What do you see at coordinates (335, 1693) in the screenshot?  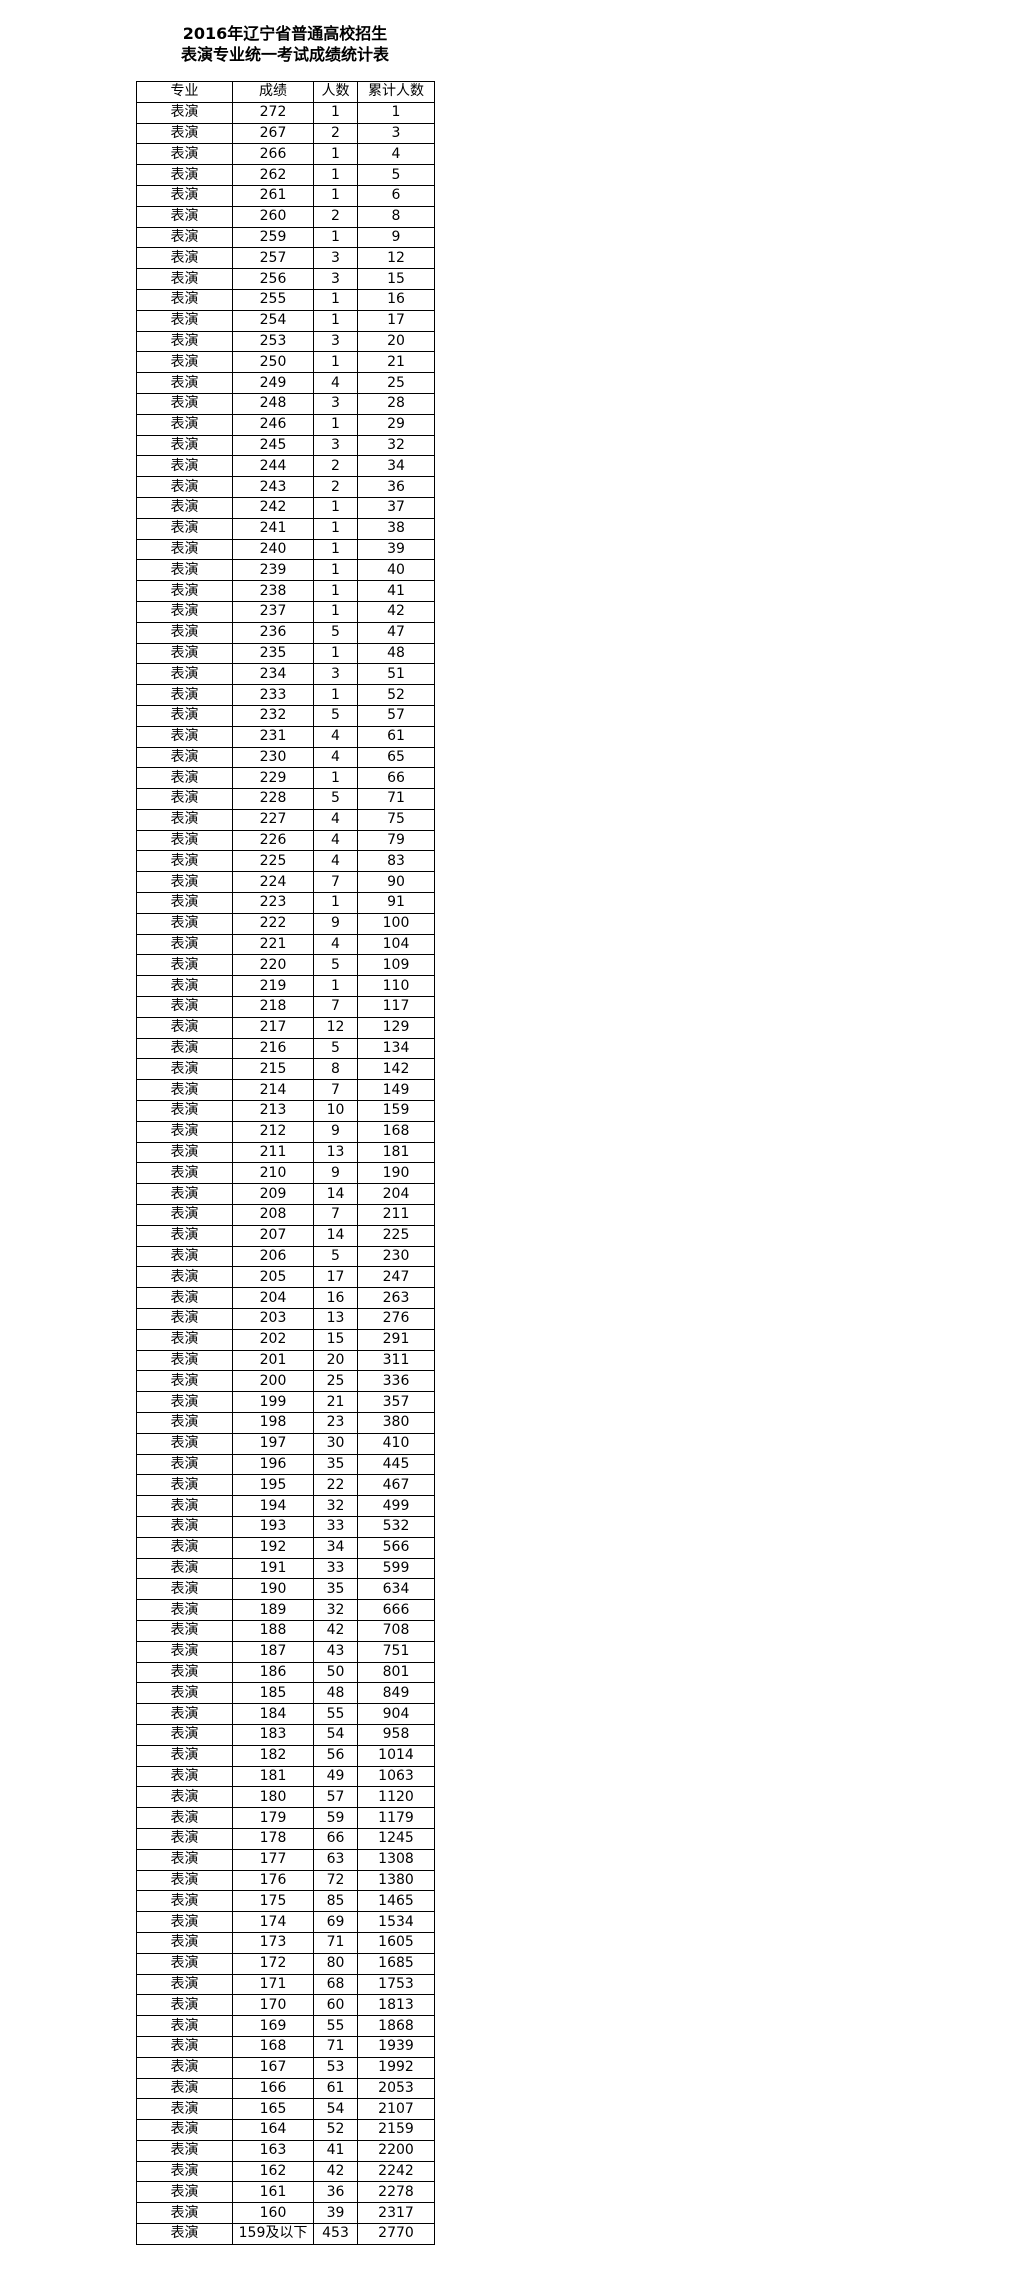 I see `cell-count: 48` at bounding box center [335, 1693].